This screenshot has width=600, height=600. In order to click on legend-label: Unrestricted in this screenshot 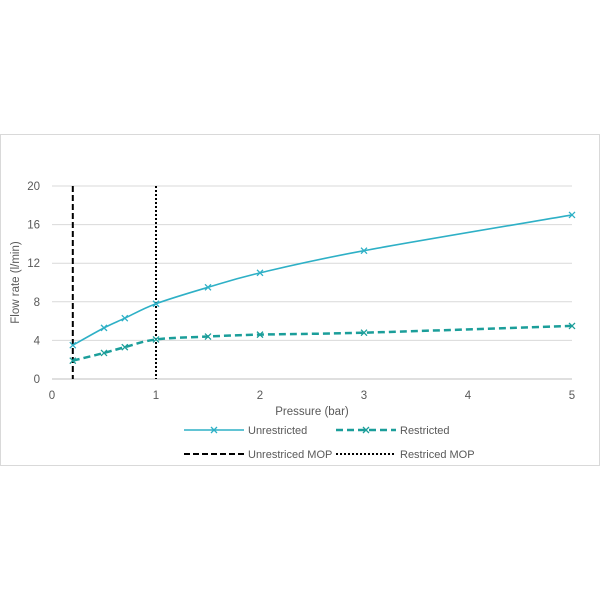, I will do `click(277, 431)`.